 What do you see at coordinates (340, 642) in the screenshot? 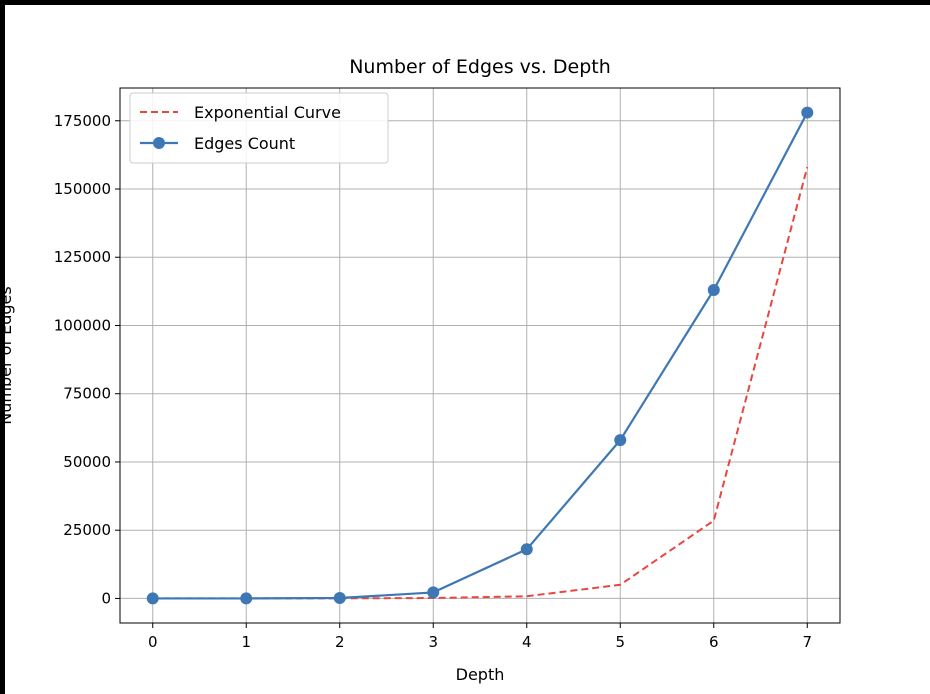
I see `x-tick-label: 2` at bounding box center [340, 642].